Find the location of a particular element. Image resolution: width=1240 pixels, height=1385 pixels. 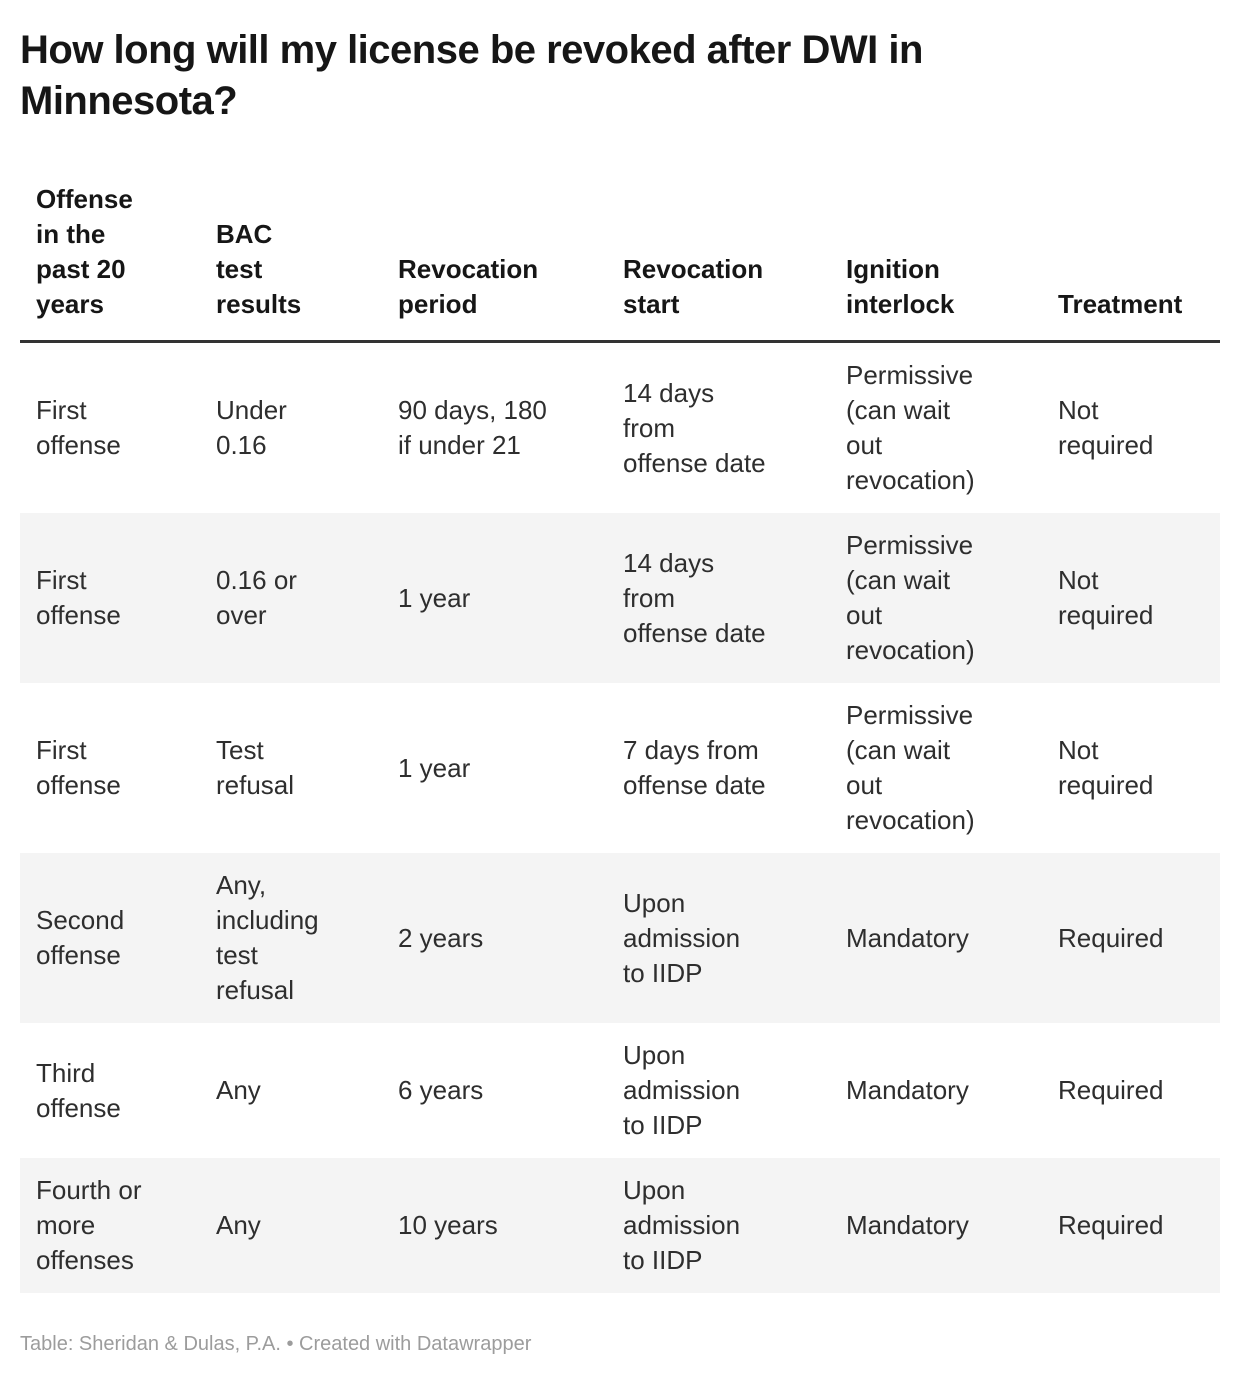

column-header-revocation-start: Revocation start is located at coordinates (718, 262).